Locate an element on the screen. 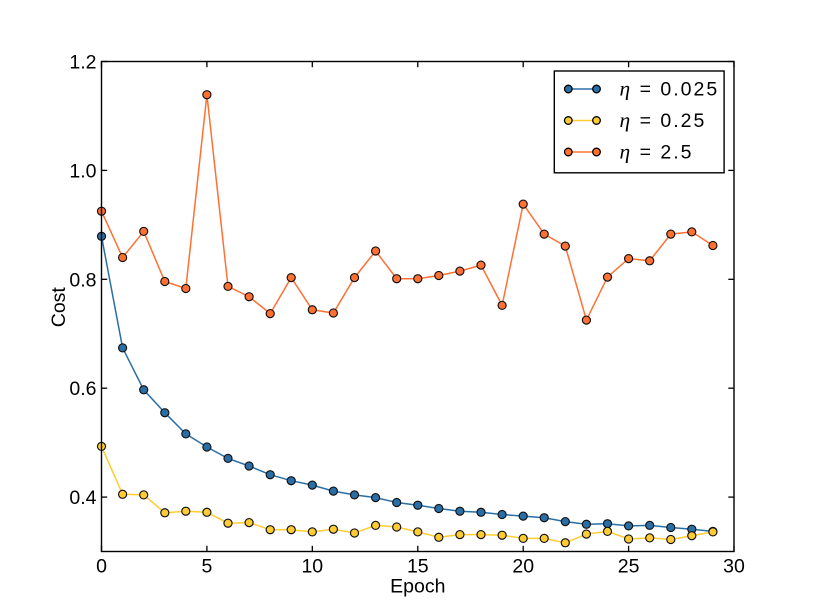 This screenshot has width=815, height=615. svg-text: 0.6 is located at coordinates (82, 389).